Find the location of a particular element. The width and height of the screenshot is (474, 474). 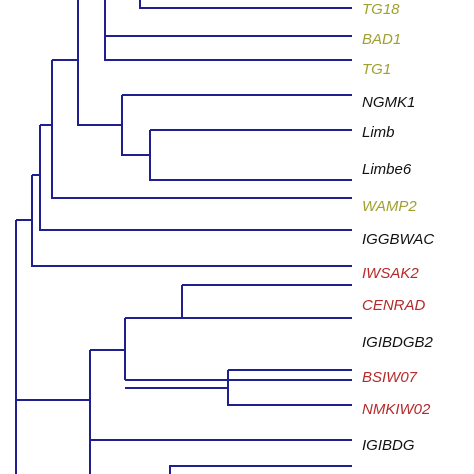

leaf-label: NMKIW02 is located at coordinates (396, 409).